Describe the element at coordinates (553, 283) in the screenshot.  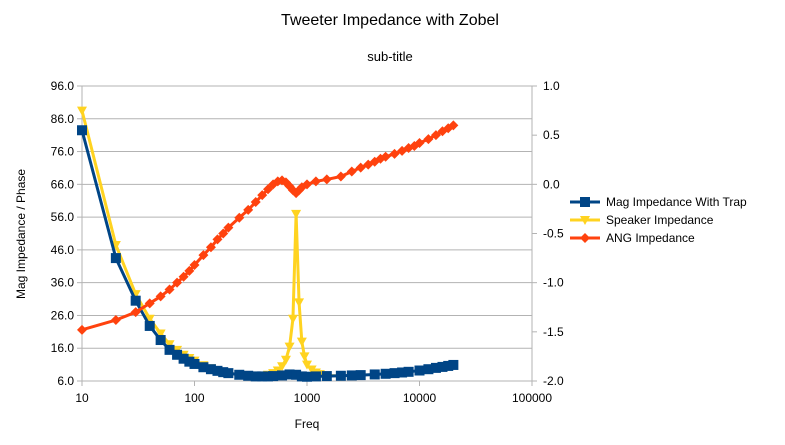
I see `y2-tick-label: -1.0` at that location.